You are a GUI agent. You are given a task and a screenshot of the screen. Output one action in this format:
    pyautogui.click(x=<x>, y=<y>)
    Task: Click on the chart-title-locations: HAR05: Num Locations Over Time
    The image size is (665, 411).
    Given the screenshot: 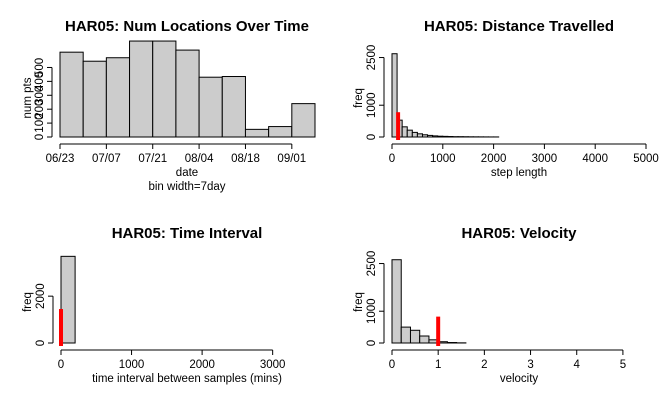 What is the action you would take?
    pyautogui.click(x=187, y=26)
    